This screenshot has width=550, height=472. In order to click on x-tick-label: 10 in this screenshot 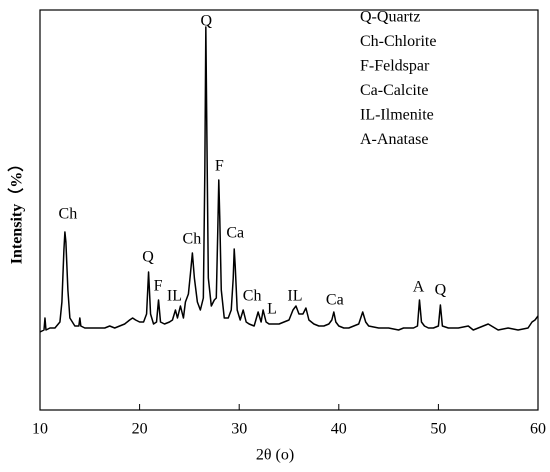, I will do `click(40, 429)`.